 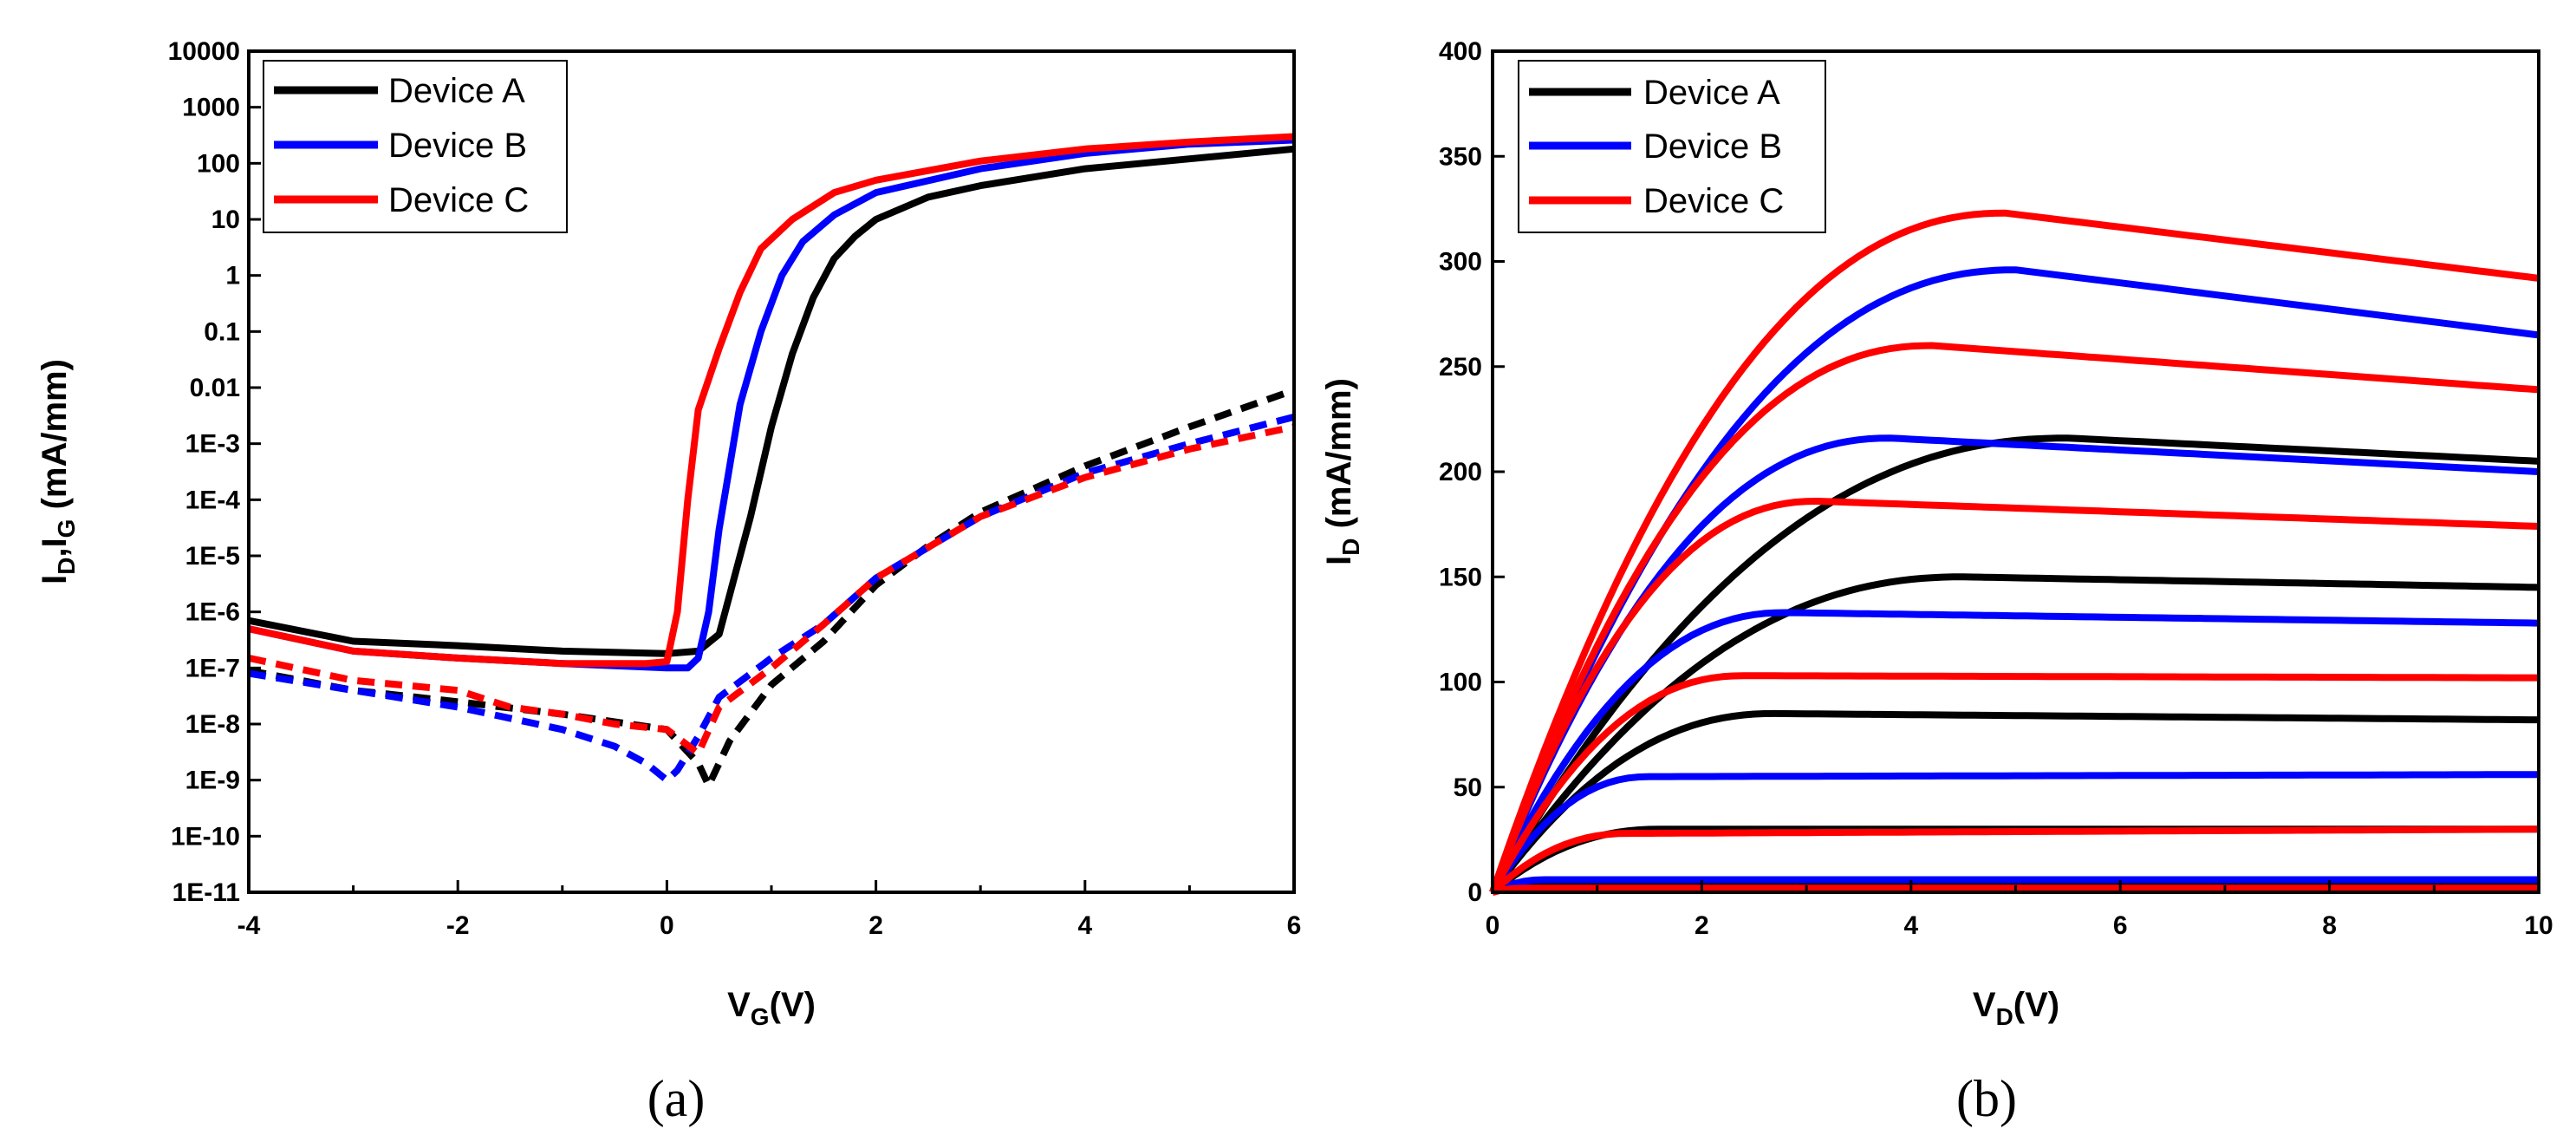 I want to click on panel-a-ylabel-sep: ,I, so click(x=55, y=547).